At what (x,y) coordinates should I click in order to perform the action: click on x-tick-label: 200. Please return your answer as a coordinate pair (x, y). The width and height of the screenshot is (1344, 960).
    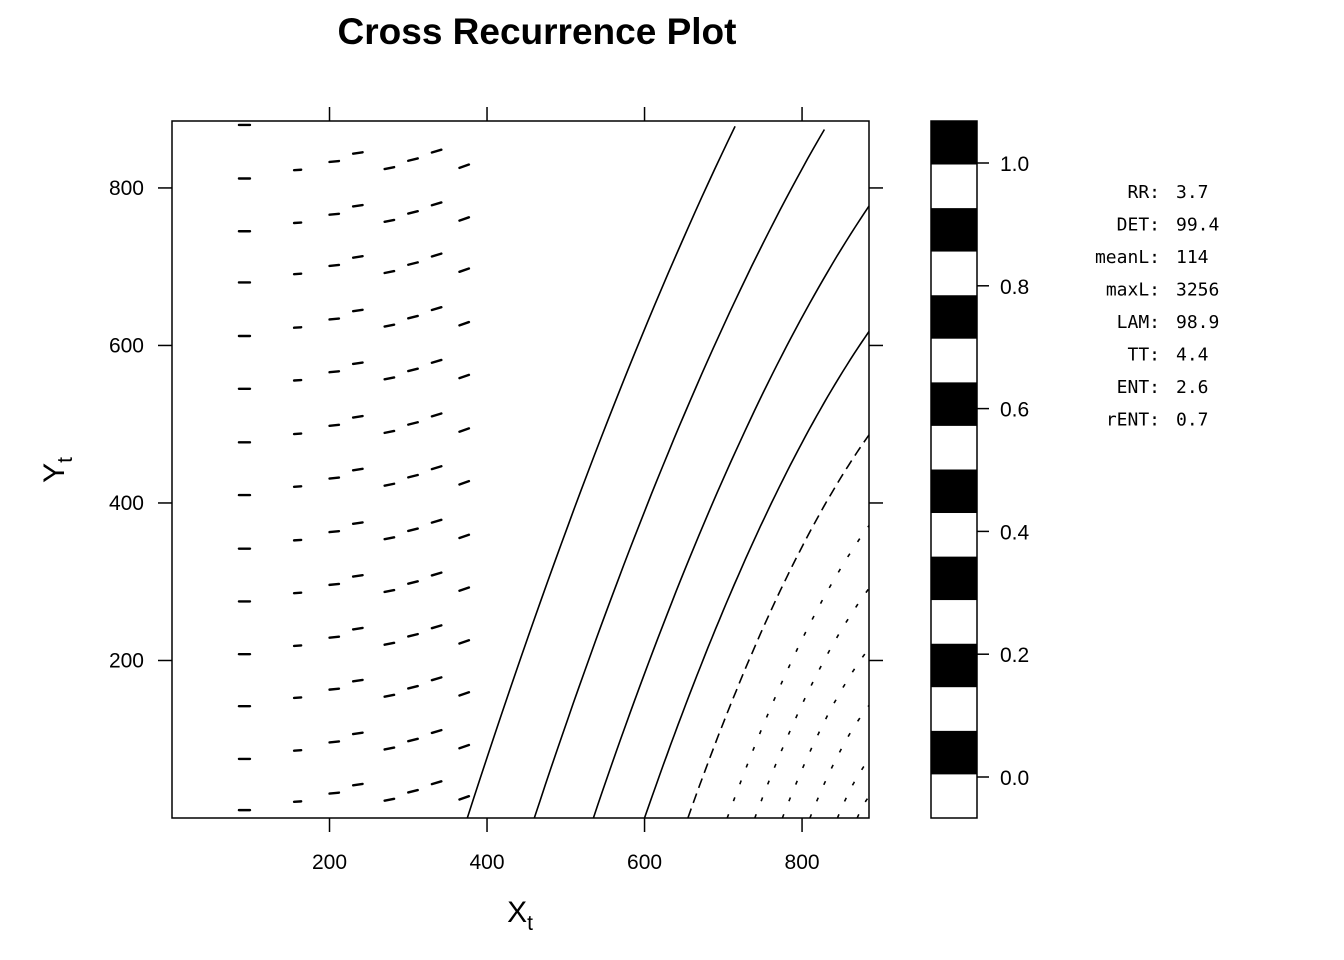
    Looking at the image, I should click on (329, 862).